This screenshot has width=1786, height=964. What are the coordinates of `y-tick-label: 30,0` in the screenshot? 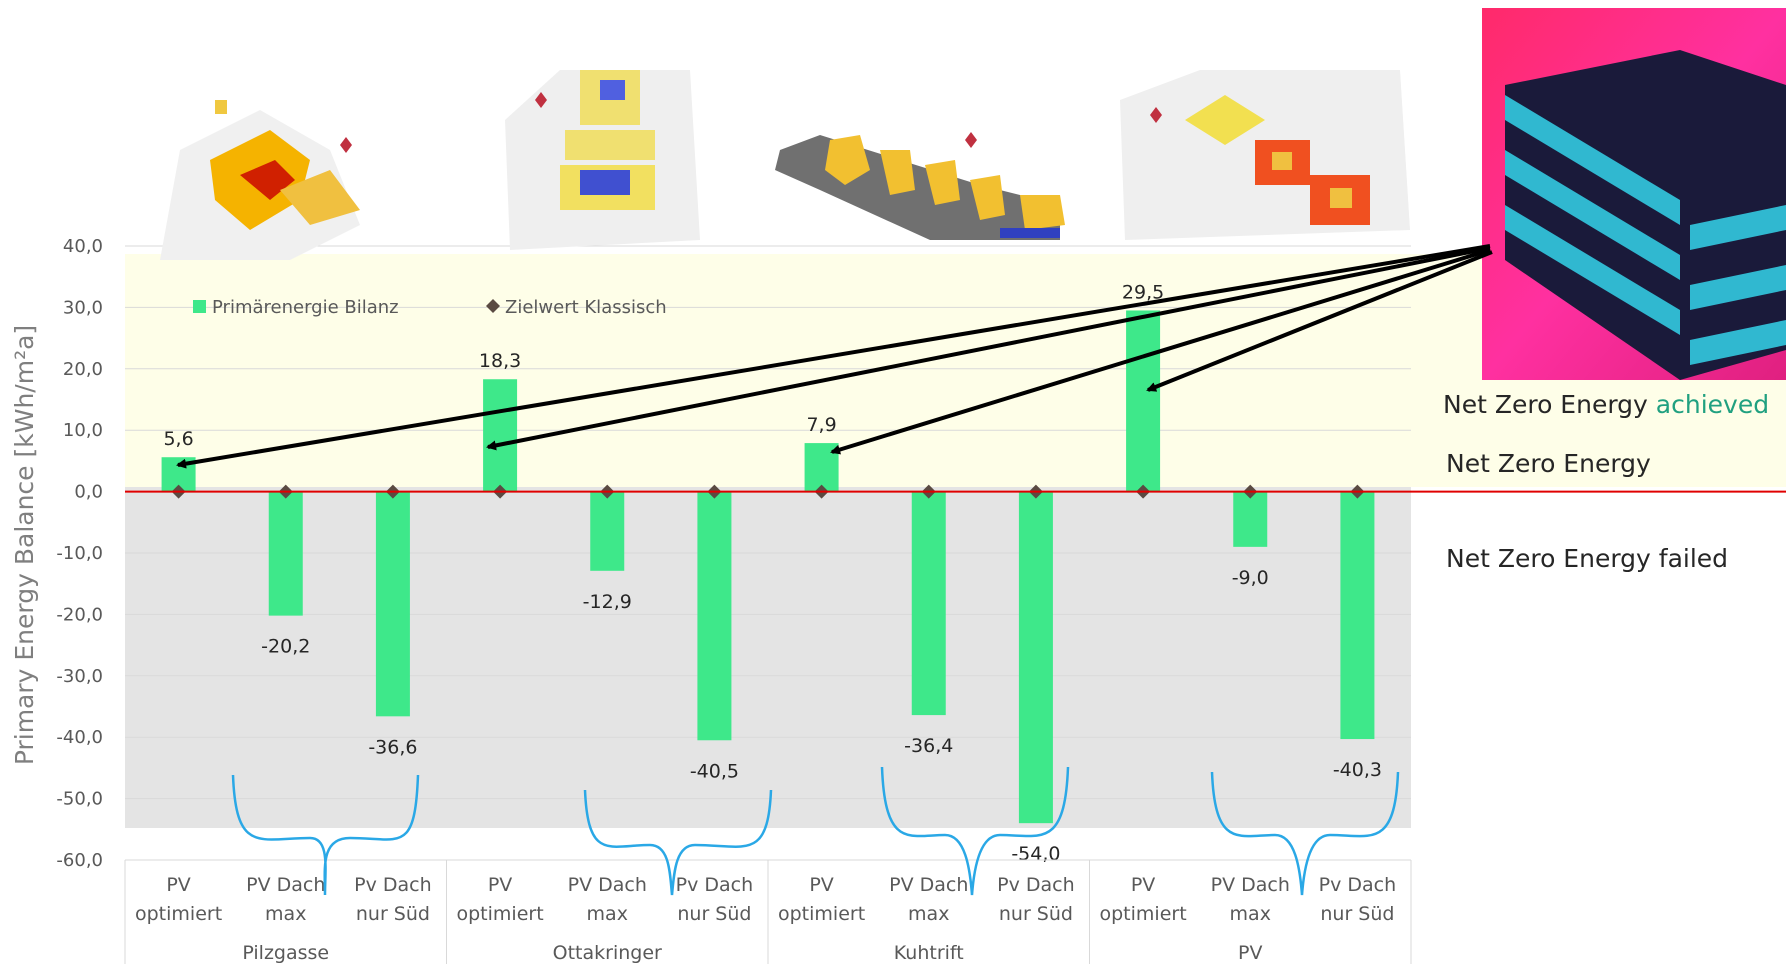 It's located at (83, 307).